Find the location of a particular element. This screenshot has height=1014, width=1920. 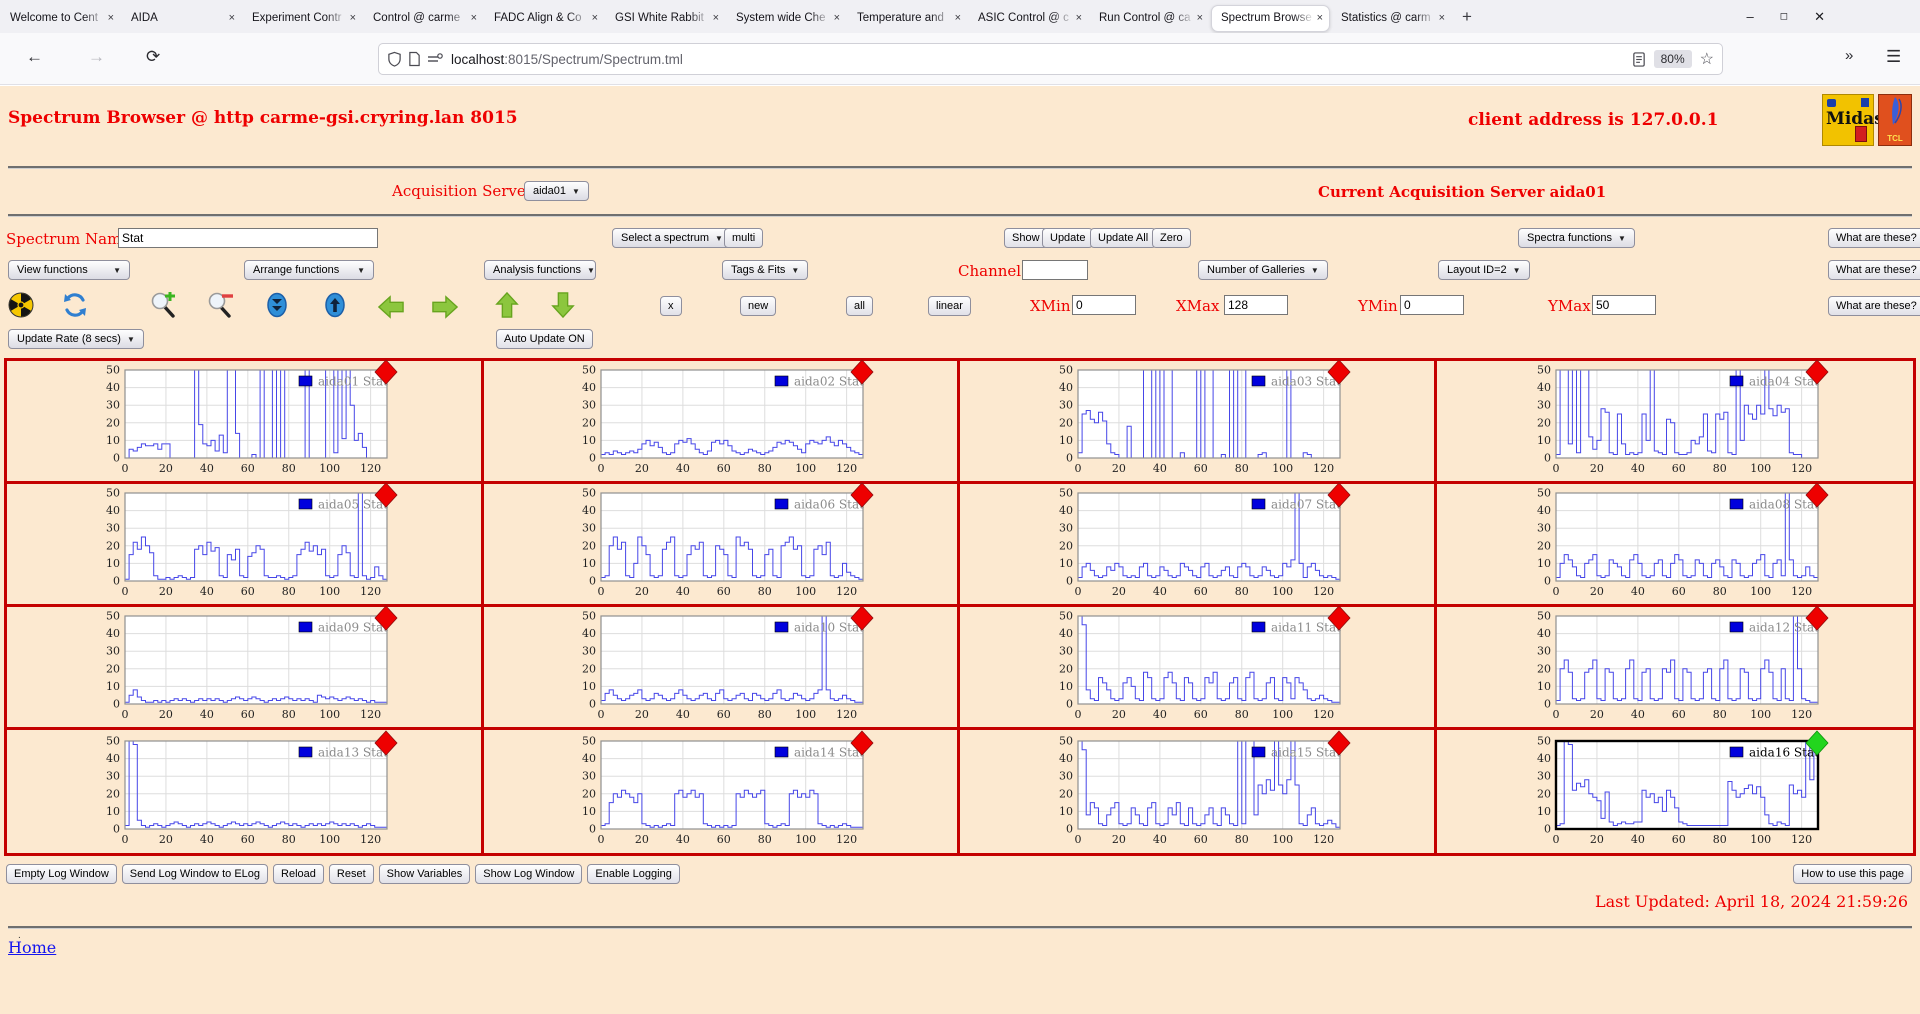

what-are-these-button-2: What are these? is located at coordinates (1874, 270).